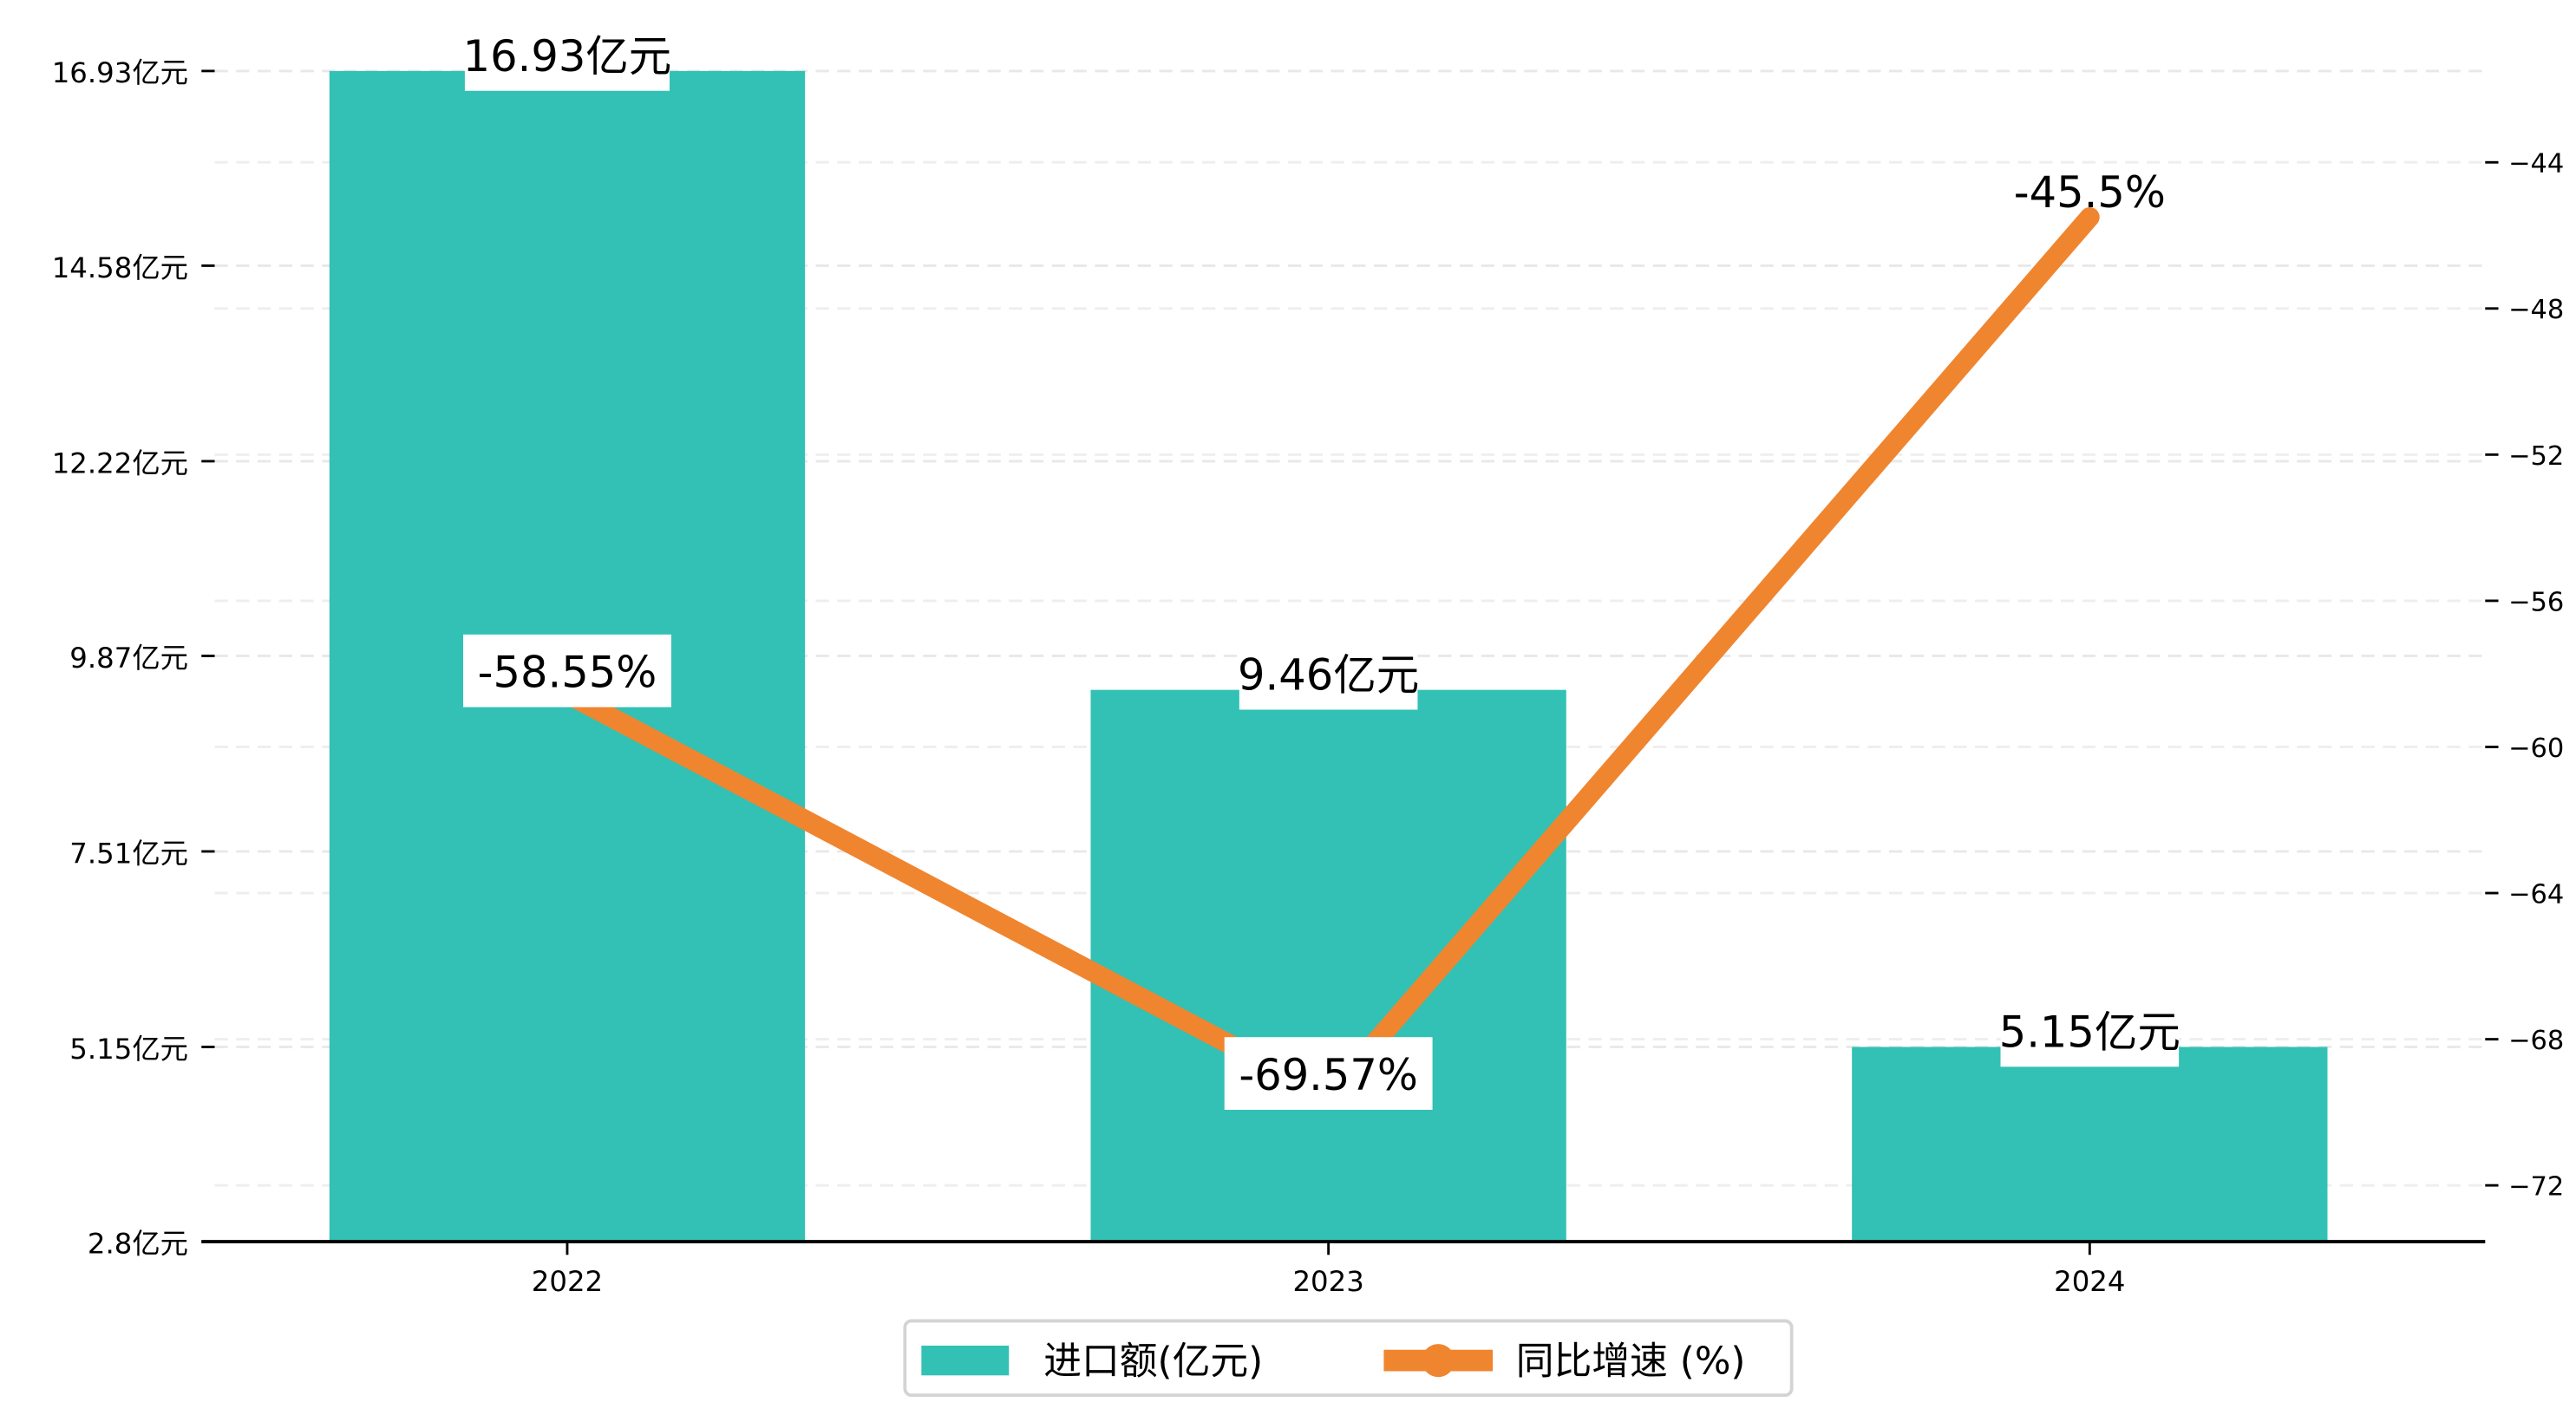  Describe the element at coordinates (1328, 965) in the screenshot. I see `bar-2023` at that location.